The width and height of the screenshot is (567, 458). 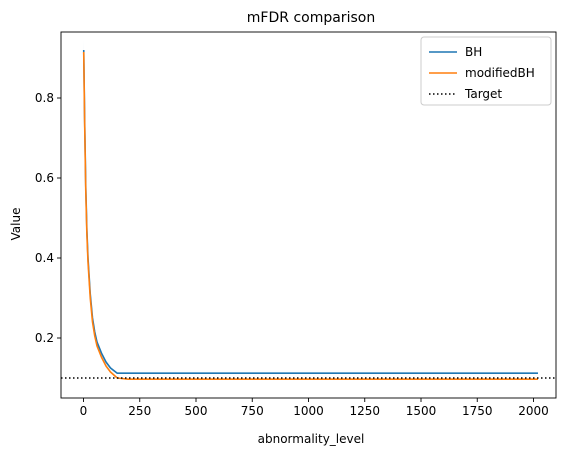 What do you see at coordinates (477, 411) in the screenshot?
I see `x-tick-label: 1750` at bounding box center [477, 411].